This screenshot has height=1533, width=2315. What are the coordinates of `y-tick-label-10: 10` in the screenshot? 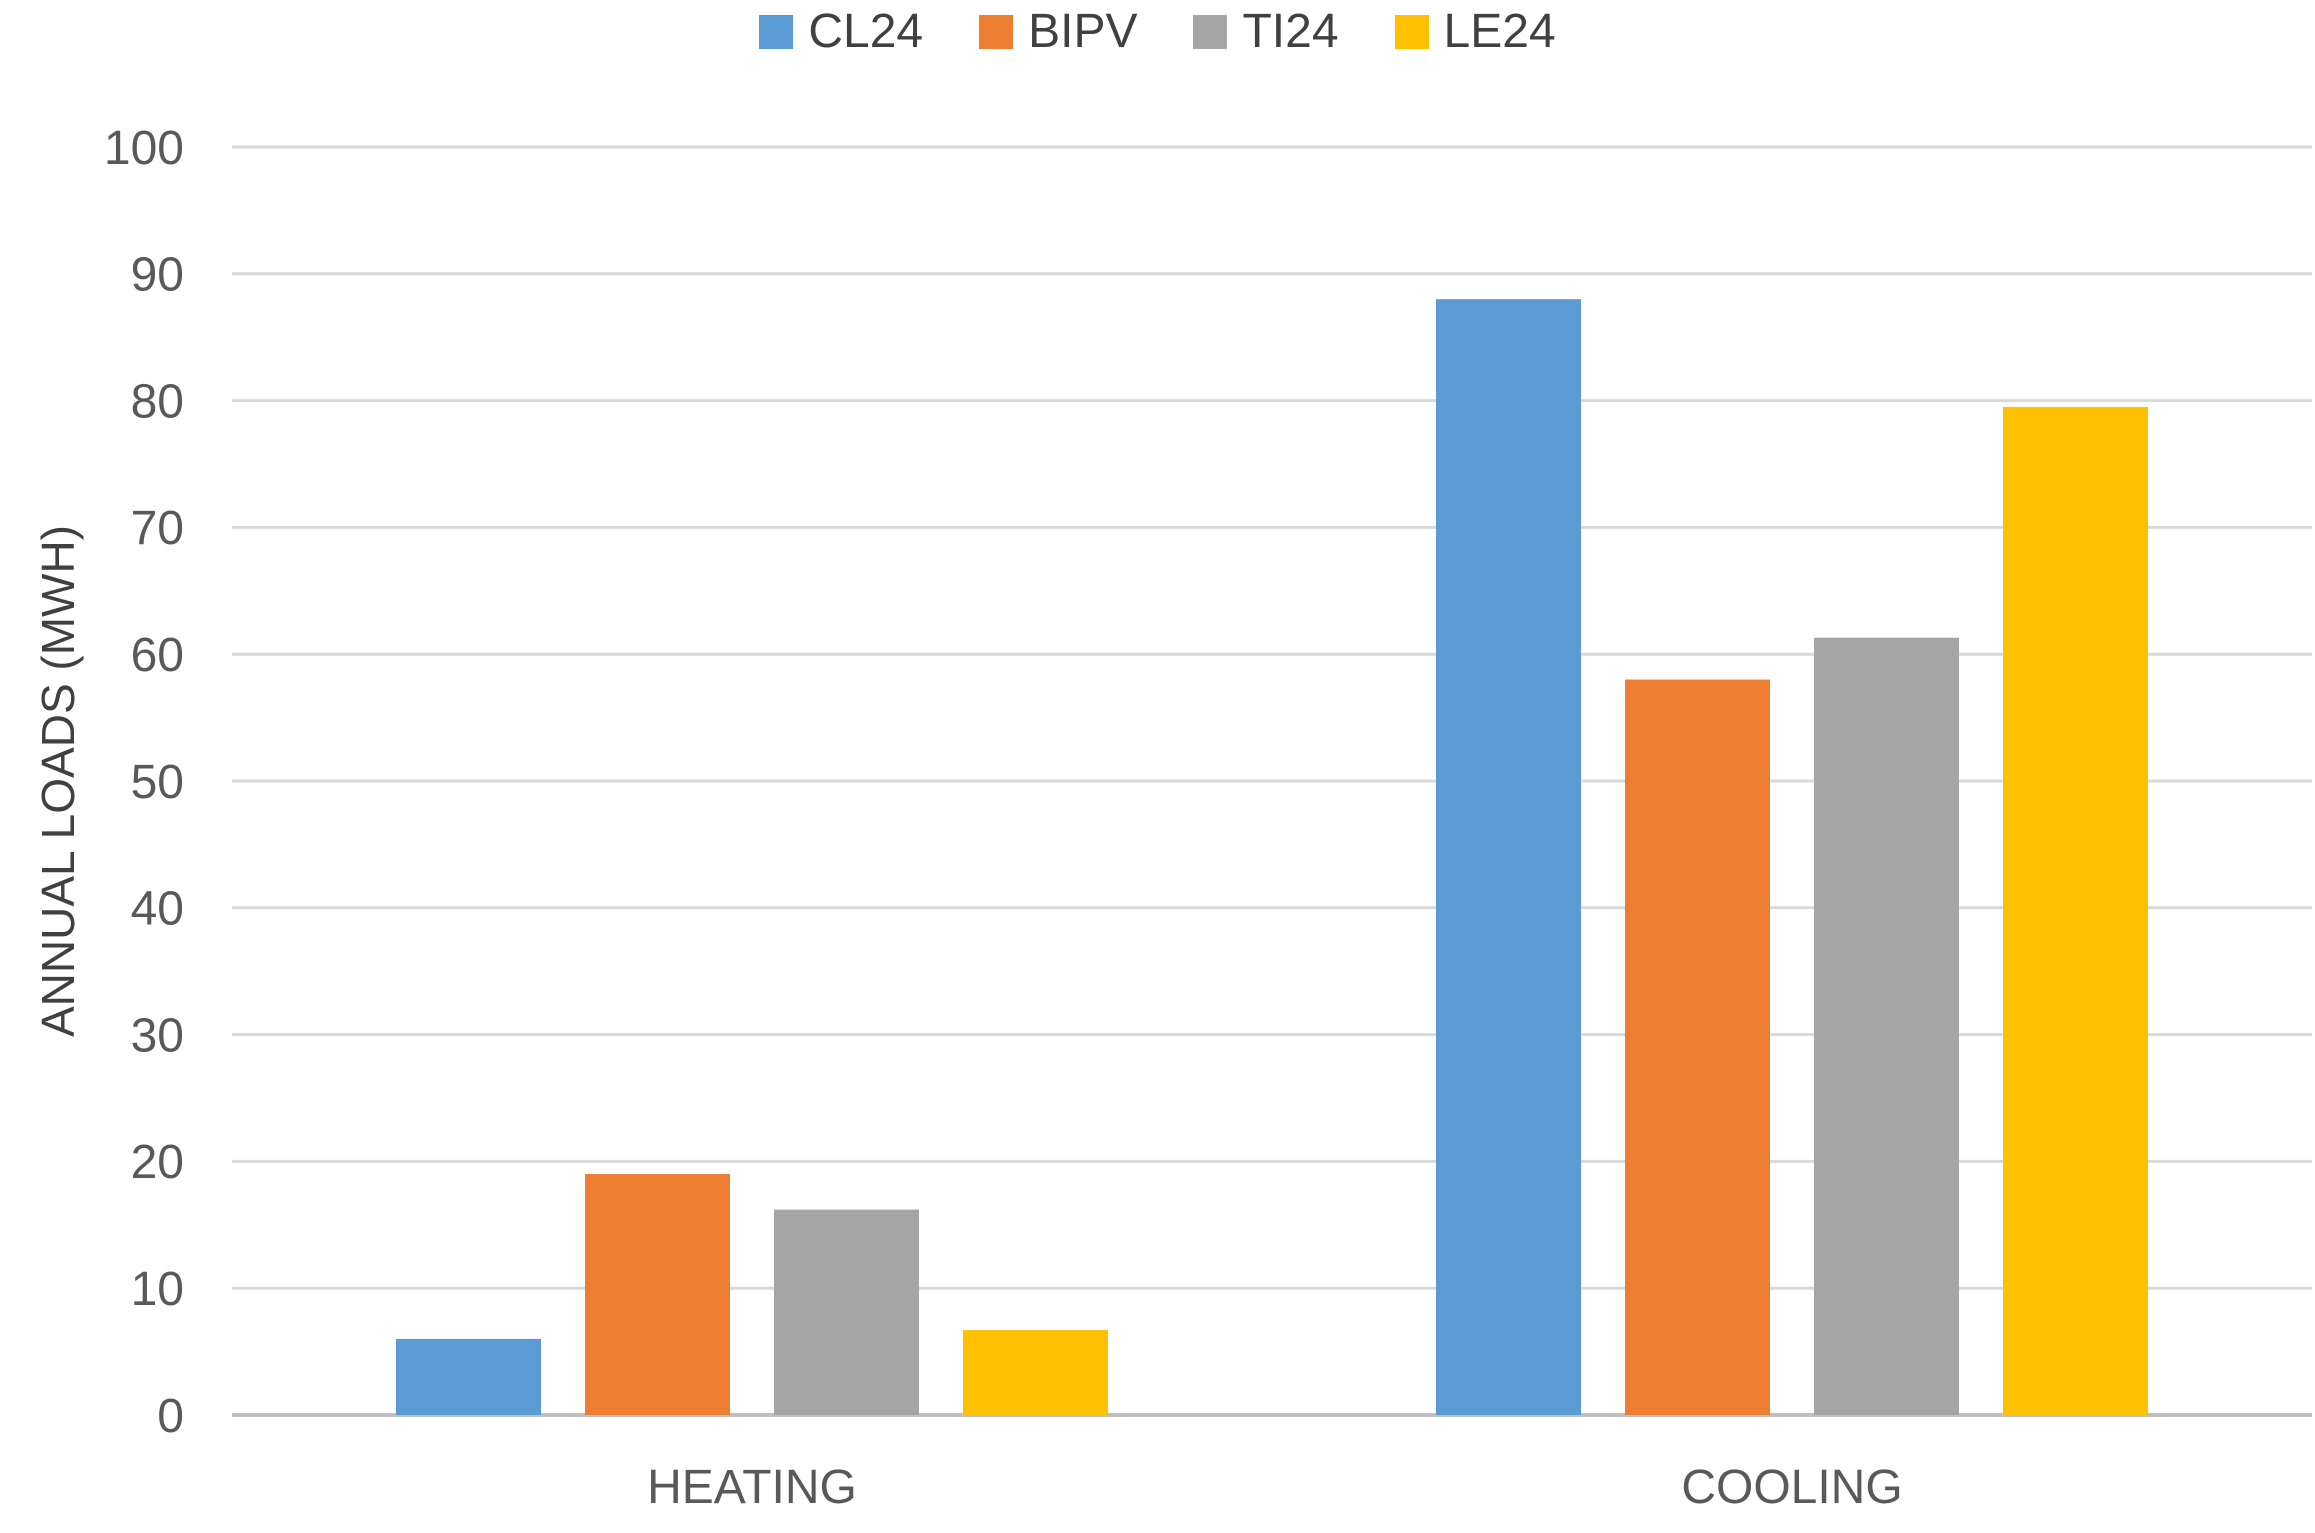 It's located at (157, 1289).